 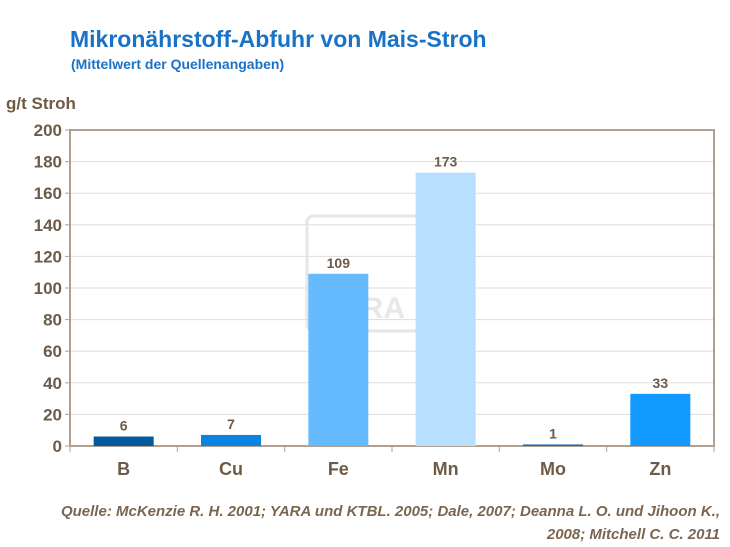 What do you see at coordinates (48, 256) in the screenshot?
I see `y-tick-label: 120` at bounding box center [48, 256].